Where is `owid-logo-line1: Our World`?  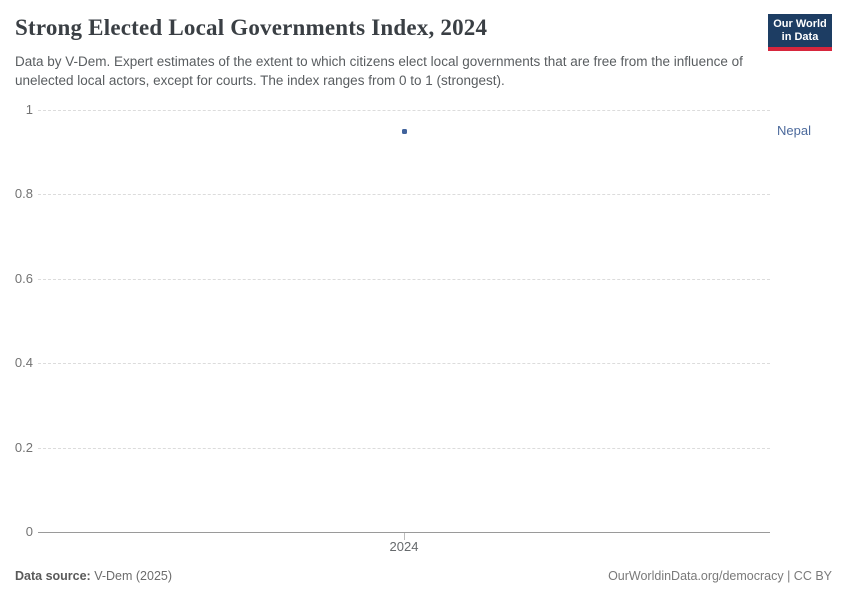
owid-logo-line1: Our World is located at coordinates (800, 23).